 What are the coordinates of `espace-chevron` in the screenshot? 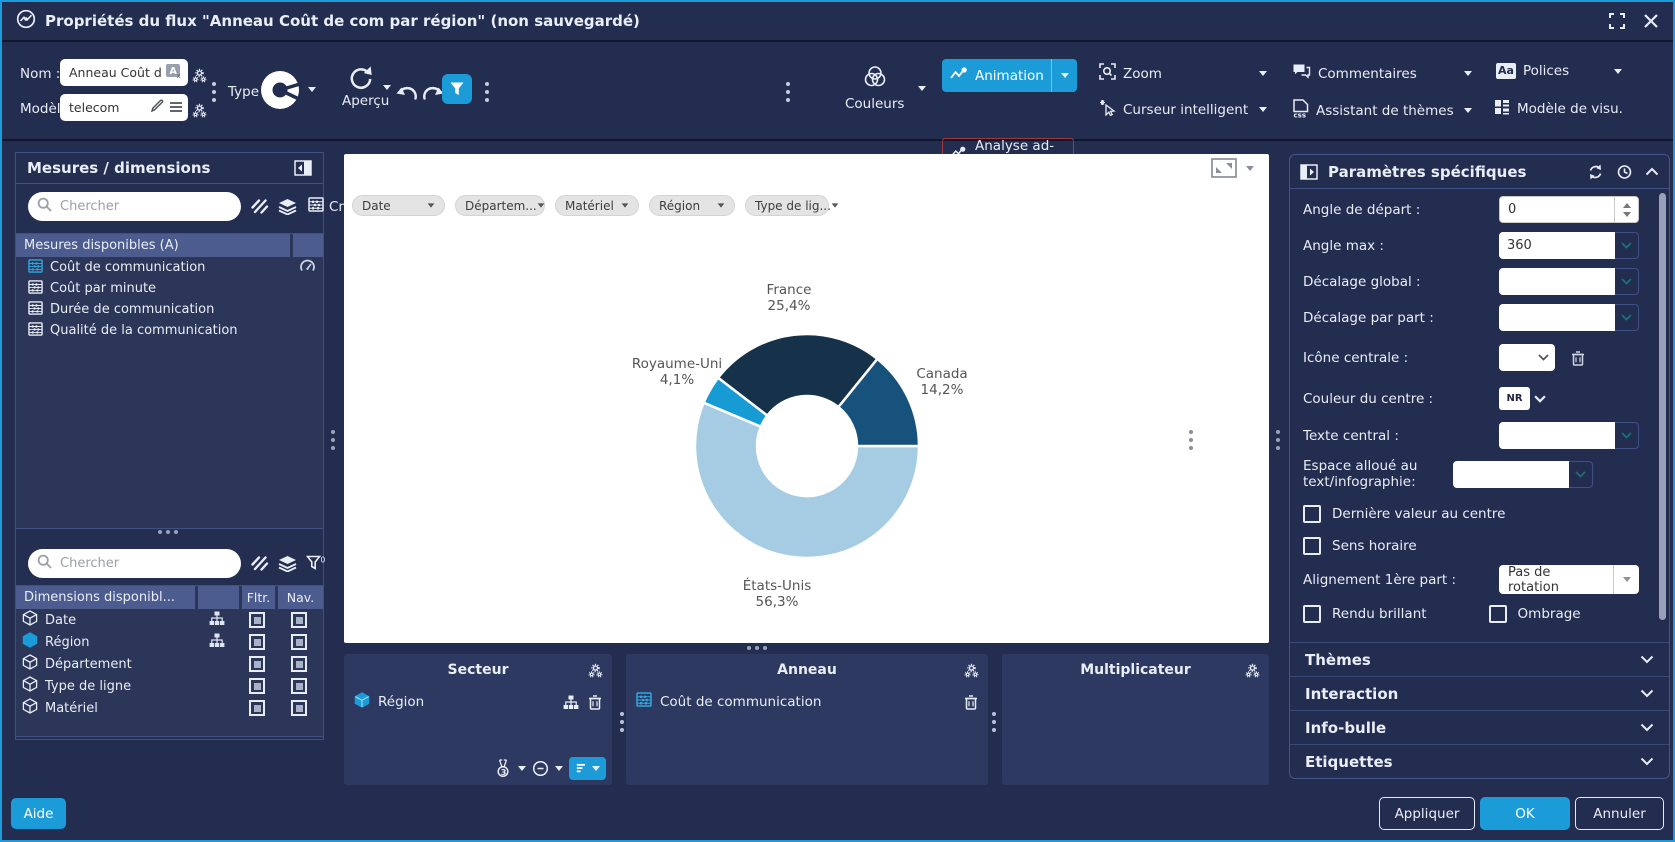 It's located at (1581, 474).